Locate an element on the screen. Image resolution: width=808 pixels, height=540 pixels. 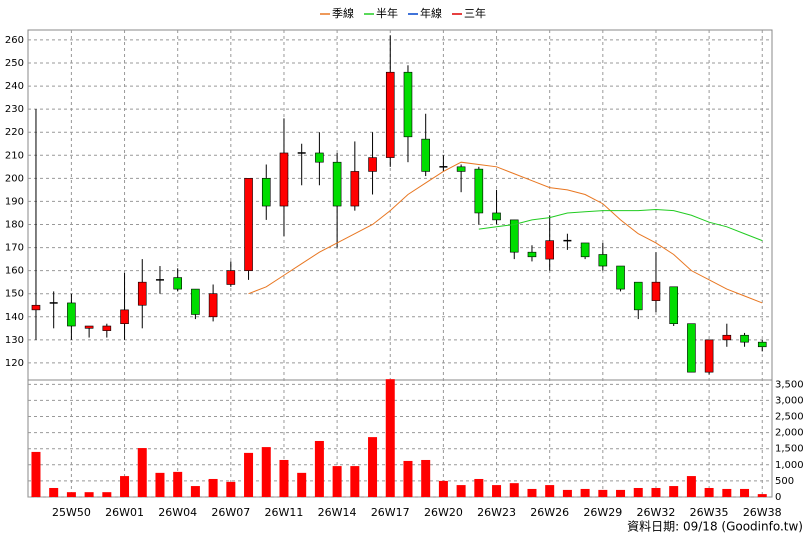
y-tick-label: 190 is located at coordinates (14, 201).